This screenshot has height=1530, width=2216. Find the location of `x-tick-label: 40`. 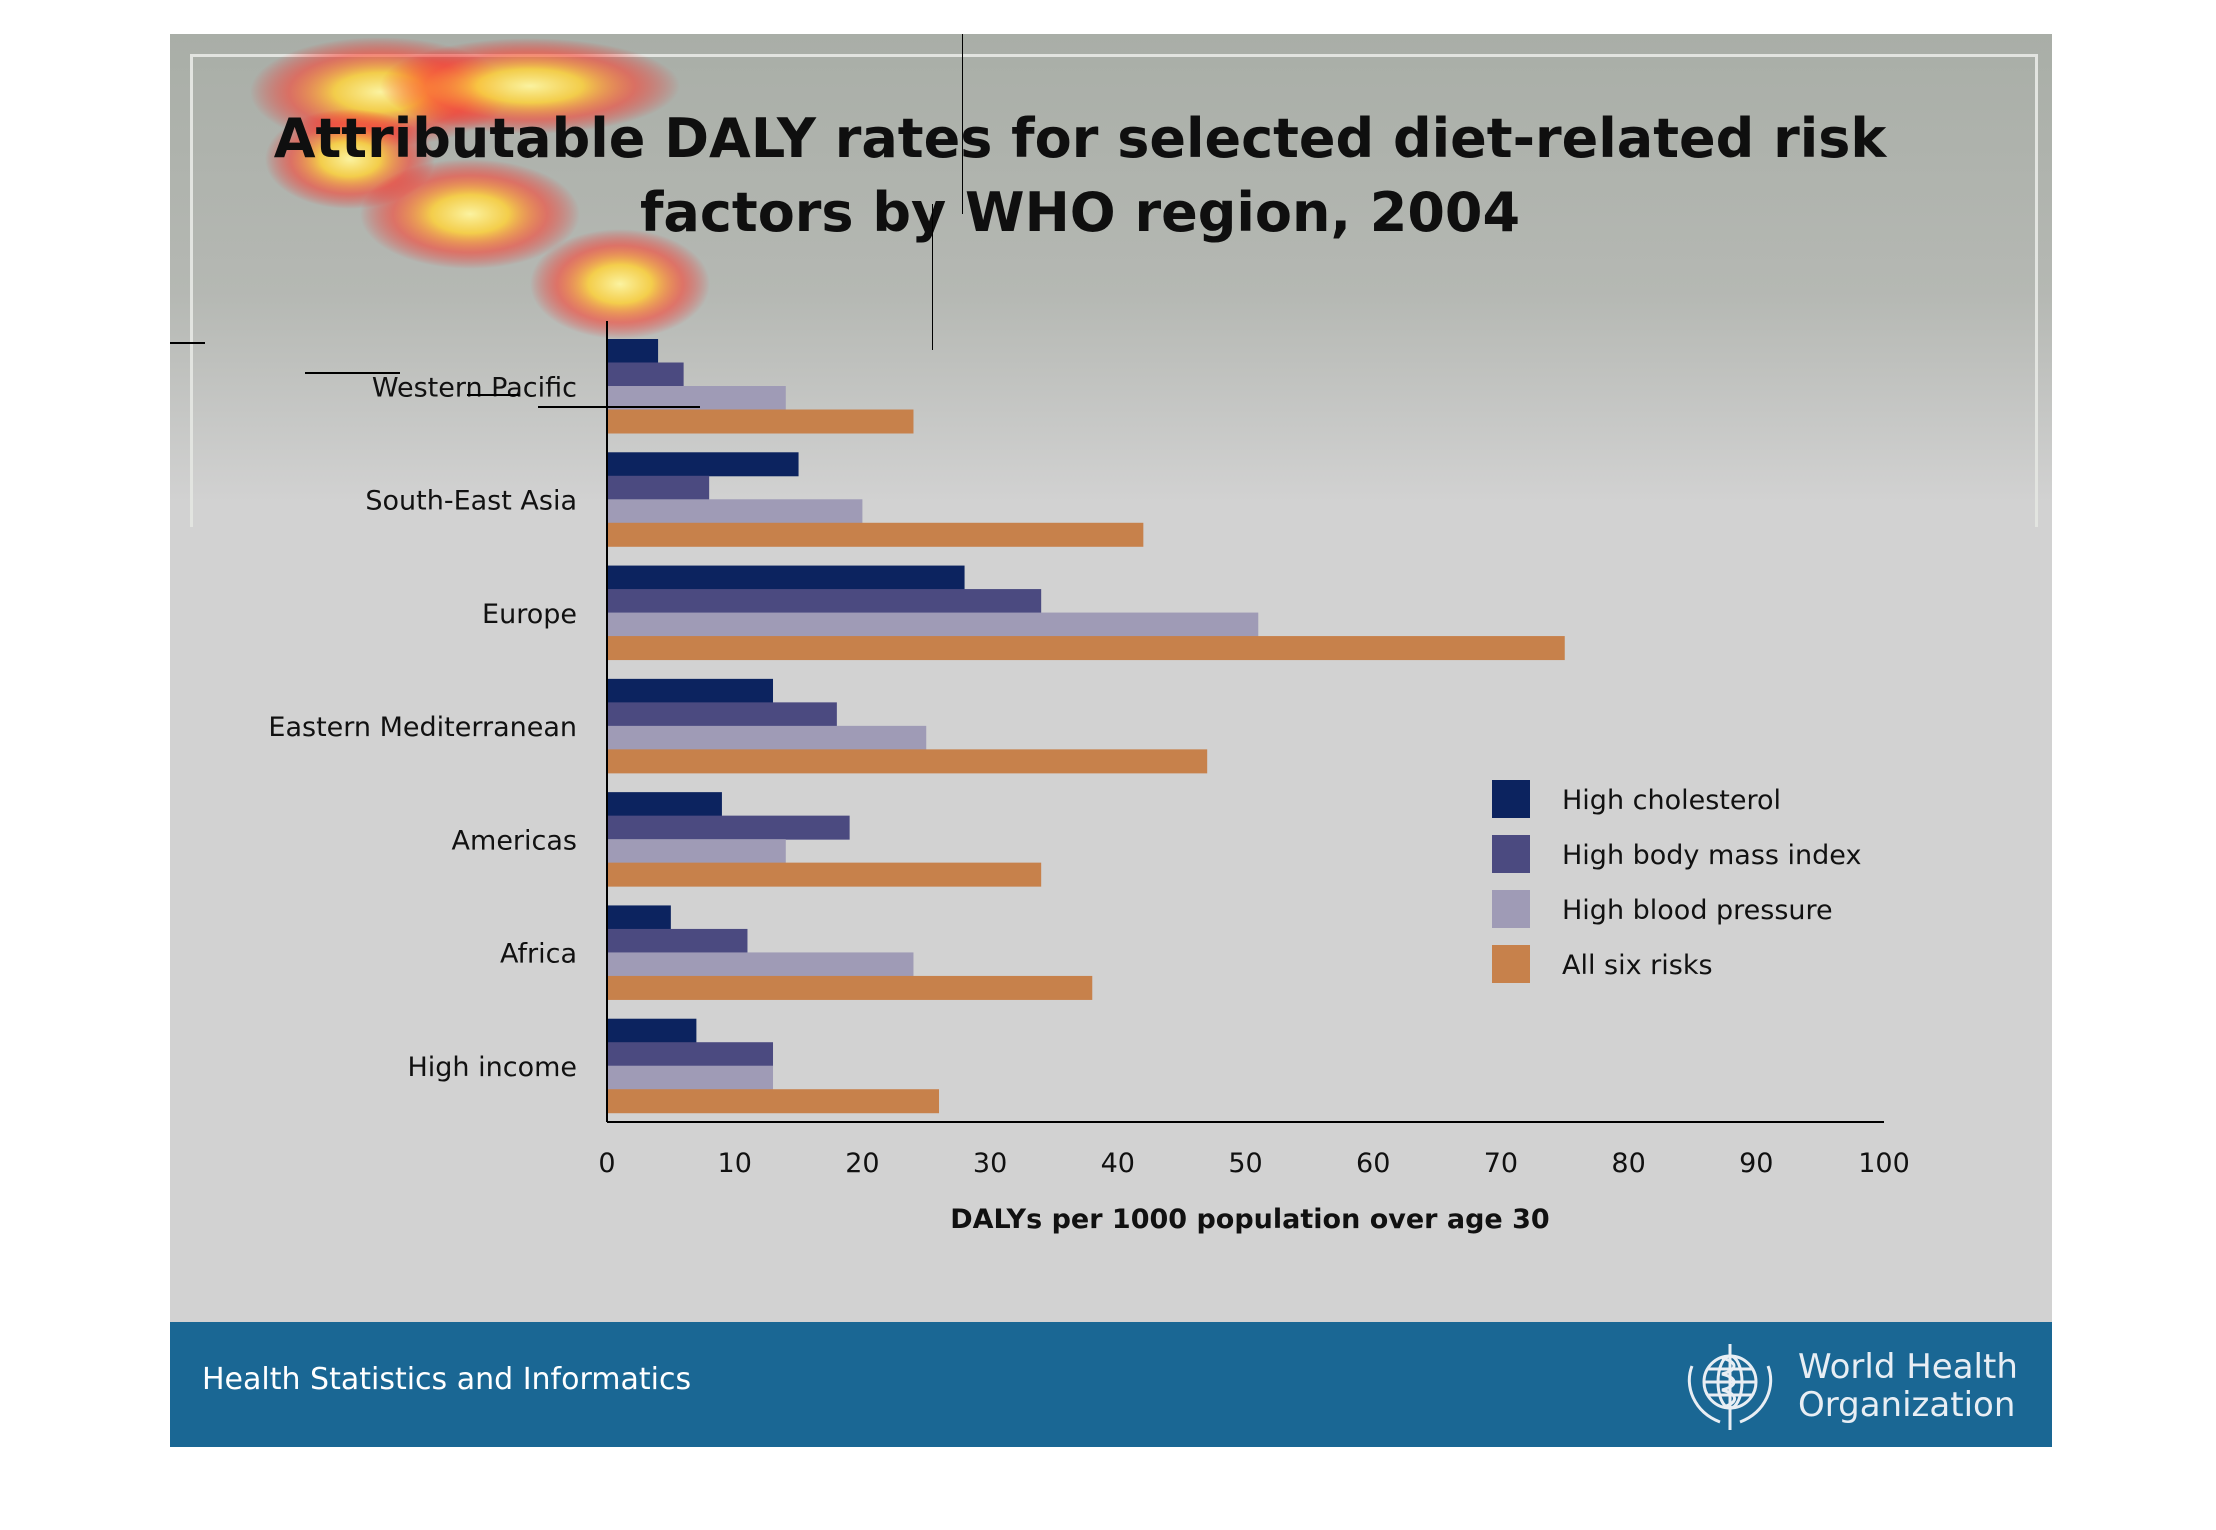

x-tick-label: 40 is located at coordinates (1118, 1163).